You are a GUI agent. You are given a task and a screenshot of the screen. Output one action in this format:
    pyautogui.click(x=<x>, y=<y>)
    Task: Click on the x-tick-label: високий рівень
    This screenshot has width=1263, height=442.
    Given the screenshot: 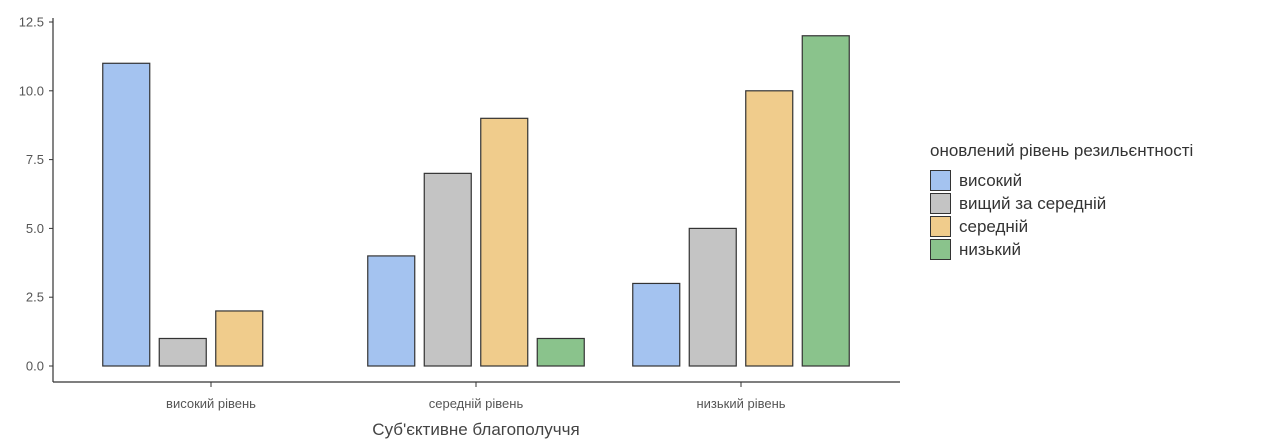 What is the action you would take?
    pyautogui.click(x=211, y=403)
    